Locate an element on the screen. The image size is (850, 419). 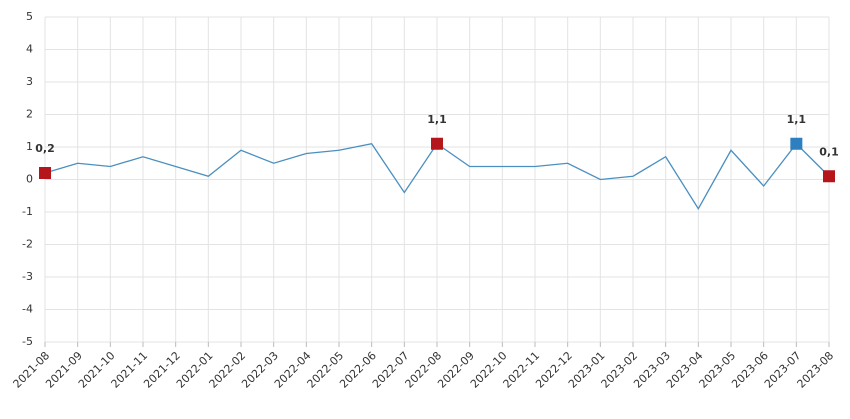
y-tick-label: 1 is located at coordinates (29, 146).